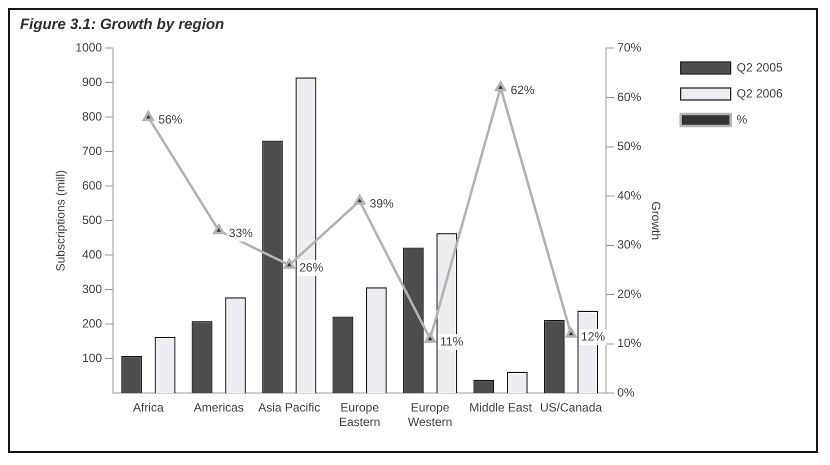 The height and width of the screenshot is (465, 830). What do you see at coordinates (760, 67) in the screenshot?
I see `legend-label: Q2 2005` at bounding box center [760, 67].